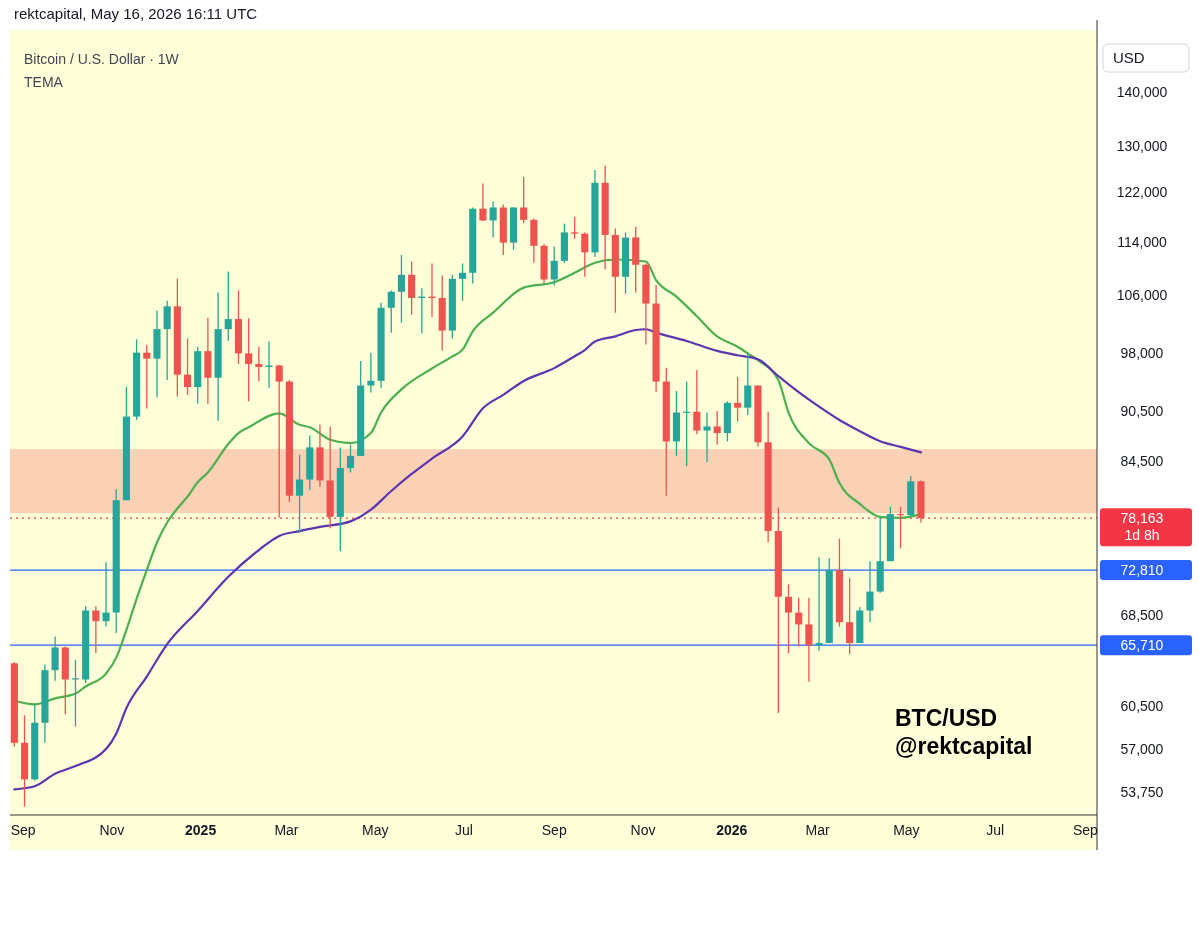 The width and height of the screenshot is (1199, 927). Describe the element at coordinates (1142, 569) in the screenshot. I see `ref-line-label: 72,810` at that location.